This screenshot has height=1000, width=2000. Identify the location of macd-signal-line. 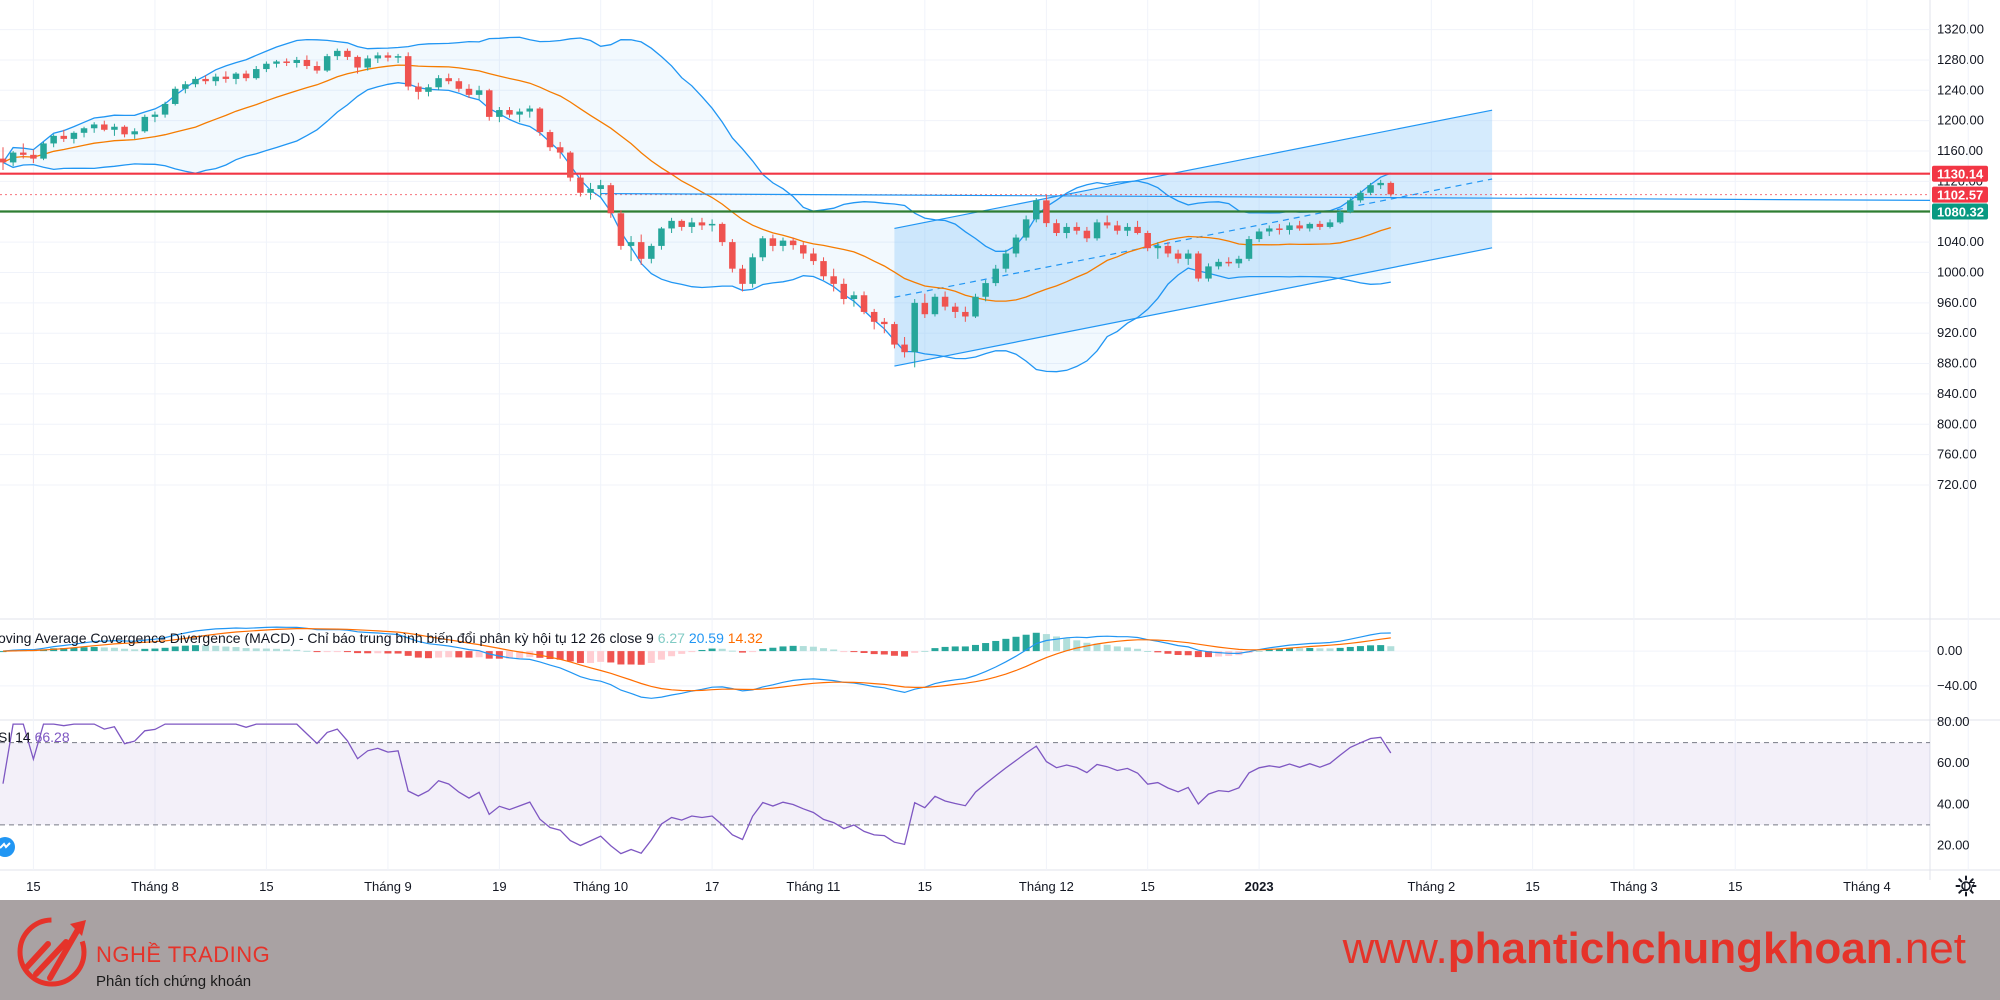
(696, 660).